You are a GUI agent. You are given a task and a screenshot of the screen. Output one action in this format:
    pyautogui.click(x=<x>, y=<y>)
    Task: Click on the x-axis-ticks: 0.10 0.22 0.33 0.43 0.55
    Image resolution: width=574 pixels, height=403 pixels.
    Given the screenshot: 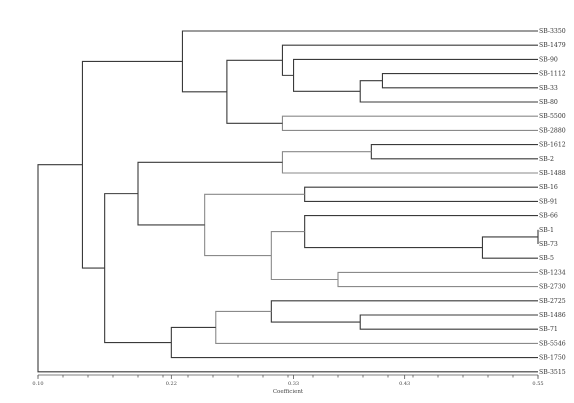 What is the action you would take?
    pyautogui.click(x=288, y=381)
    